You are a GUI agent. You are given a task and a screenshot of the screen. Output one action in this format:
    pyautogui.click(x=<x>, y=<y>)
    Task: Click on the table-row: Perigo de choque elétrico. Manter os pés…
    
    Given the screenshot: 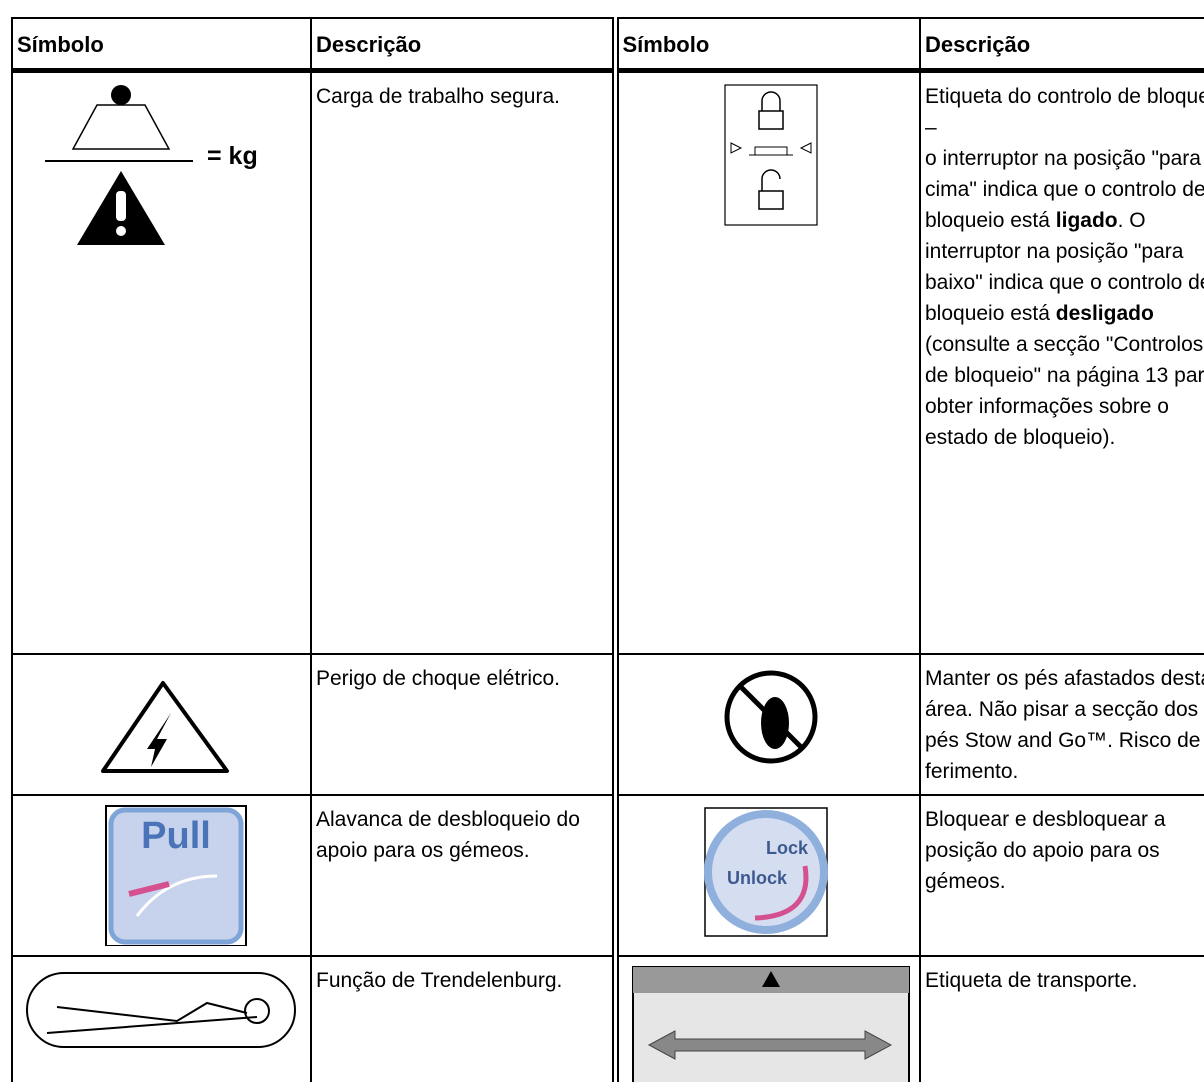 What is the action you would take?
    pyautogui.click(x=607, y=724)
    